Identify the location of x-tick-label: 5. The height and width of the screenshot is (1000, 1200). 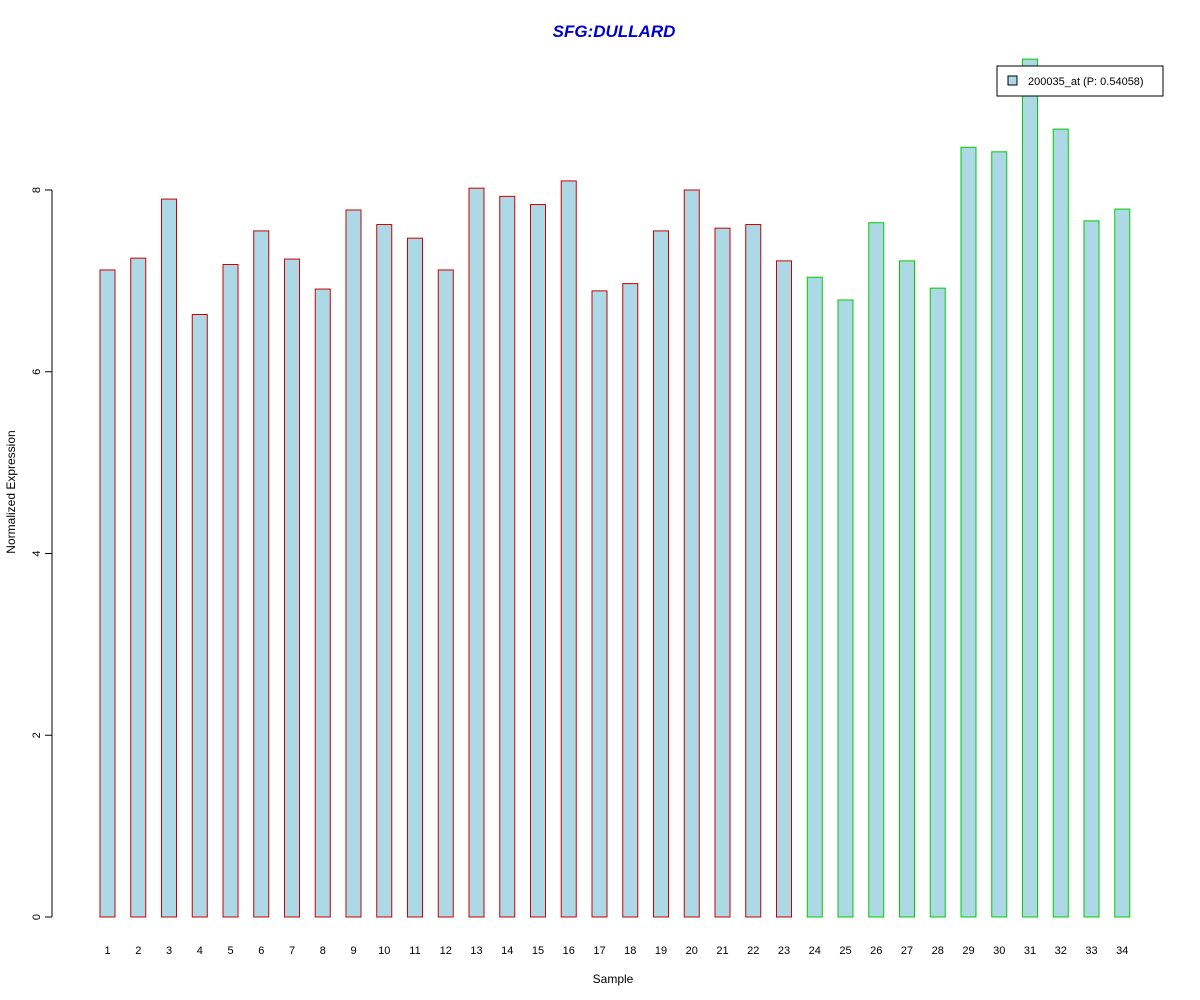
(230, 951).